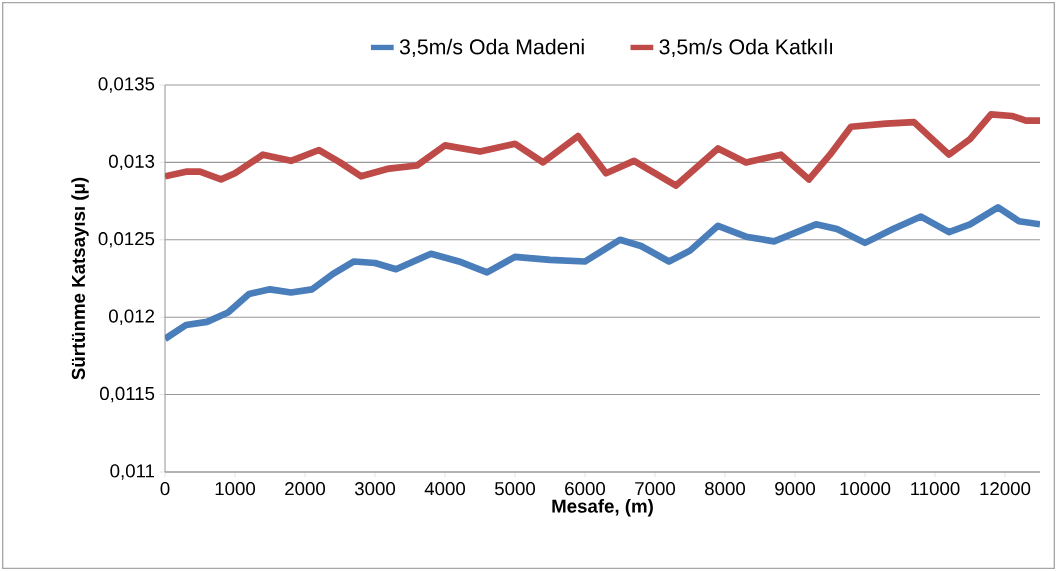 The width and height of the screenshot is (1057, 571). Describe the element at coordinates (165, 489) in the screenshot. I see `x-tick-label: 0` at that location.